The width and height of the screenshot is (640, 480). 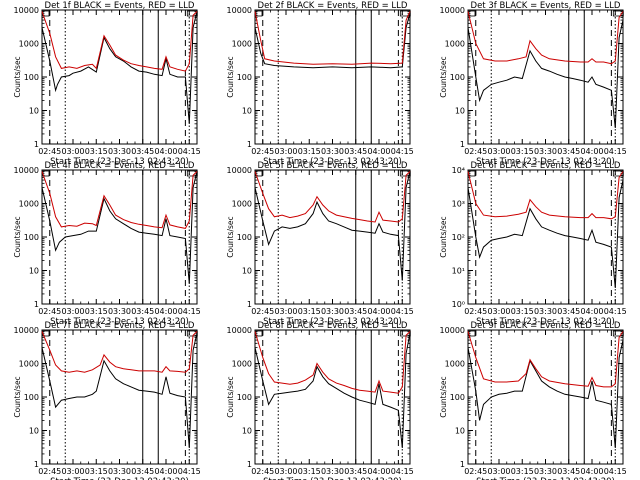 I want to click on panel-3-ytick-label: 10000, so click(x=452, y=10).